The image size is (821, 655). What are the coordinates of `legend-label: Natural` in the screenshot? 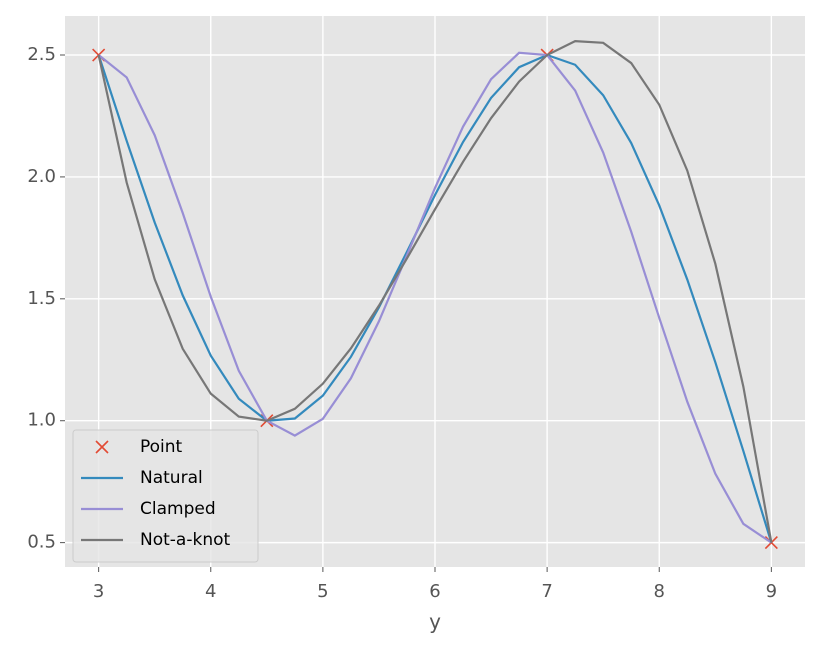 It's located at (171, 478).